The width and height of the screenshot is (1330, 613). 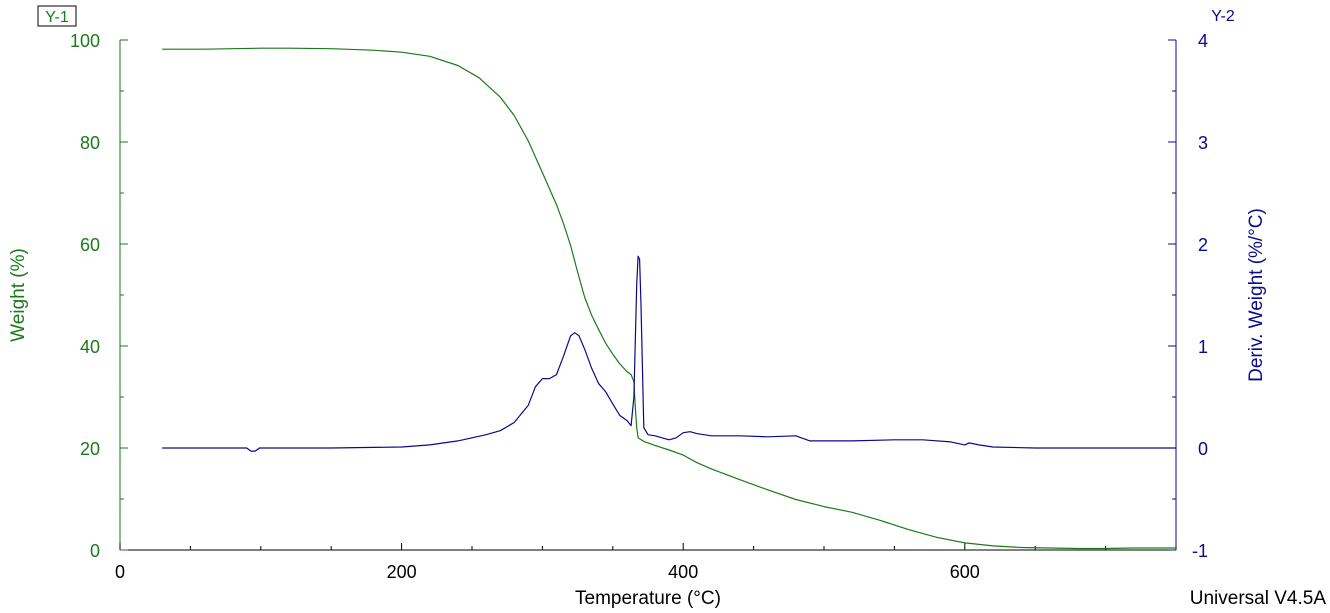 What do you see at coordinates (648, 598) in the screenshot?
I see `x-axis-title: Temperature (°C)` at bounding box center [648, 598].